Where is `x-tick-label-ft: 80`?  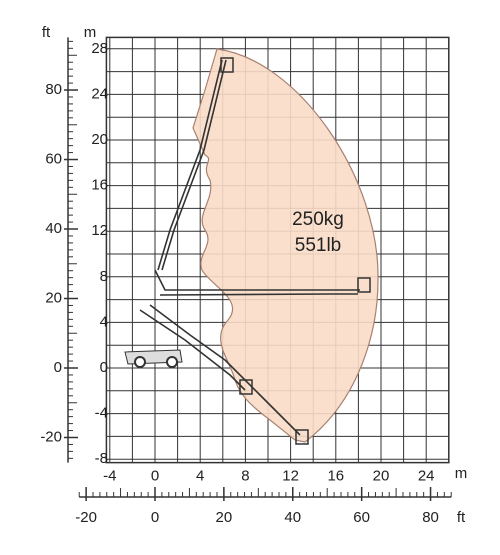
x-tick-label-ft: 80 is located at coordinates (430, 517).